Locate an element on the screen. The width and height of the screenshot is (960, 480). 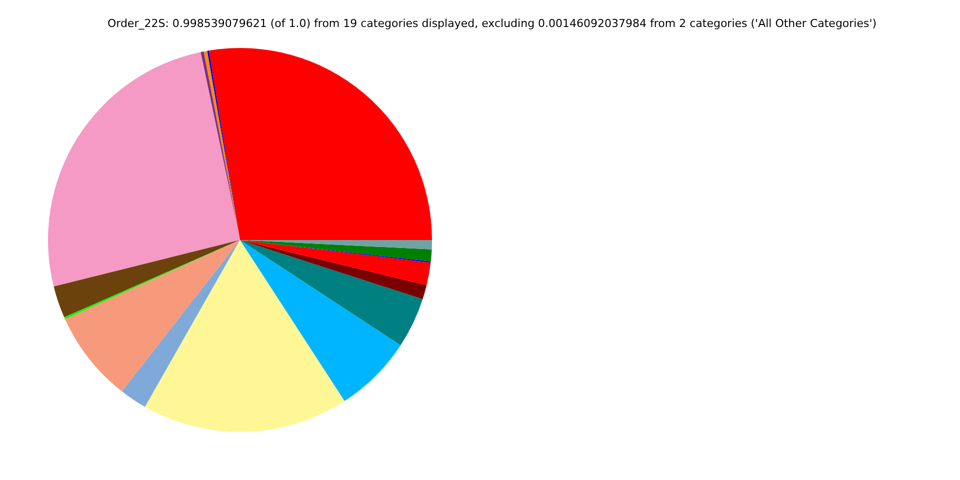
text: Order_22S: 0.998539079621 (of 1.0) from 19 categories displayed, excluding 0.00146092037984 from 2 categories ('All Other Categories') is located at coordinates (492, 23).